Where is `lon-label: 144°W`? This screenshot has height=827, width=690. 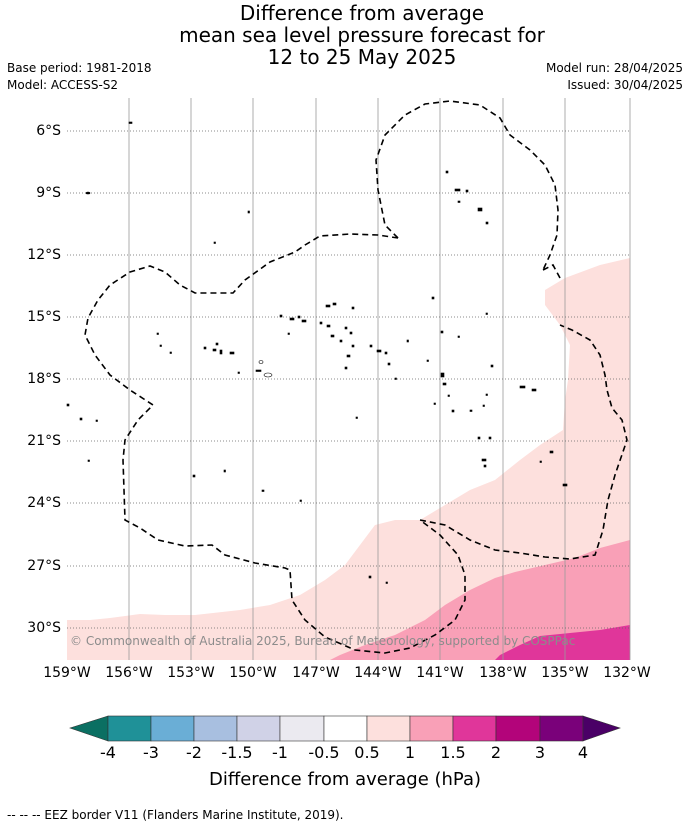 lon-label: 144°W is located at coordinates (378, 673).